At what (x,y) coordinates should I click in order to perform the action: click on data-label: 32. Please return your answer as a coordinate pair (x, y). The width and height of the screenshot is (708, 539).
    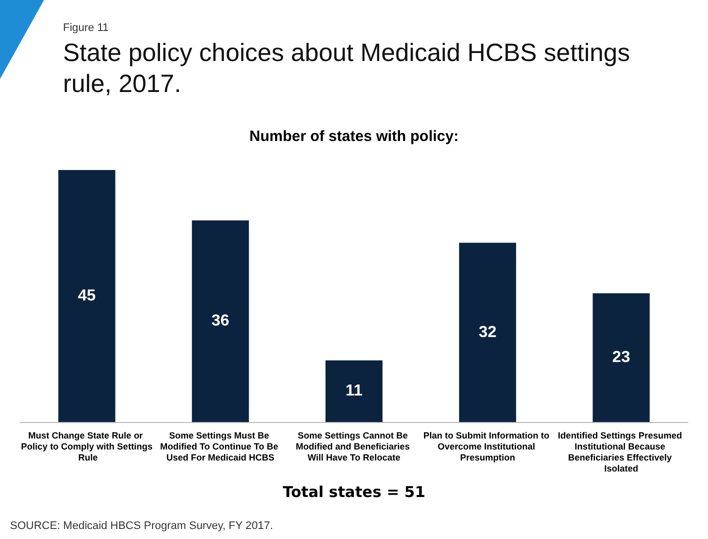
    Looking at the image, I should click on (487, 332).